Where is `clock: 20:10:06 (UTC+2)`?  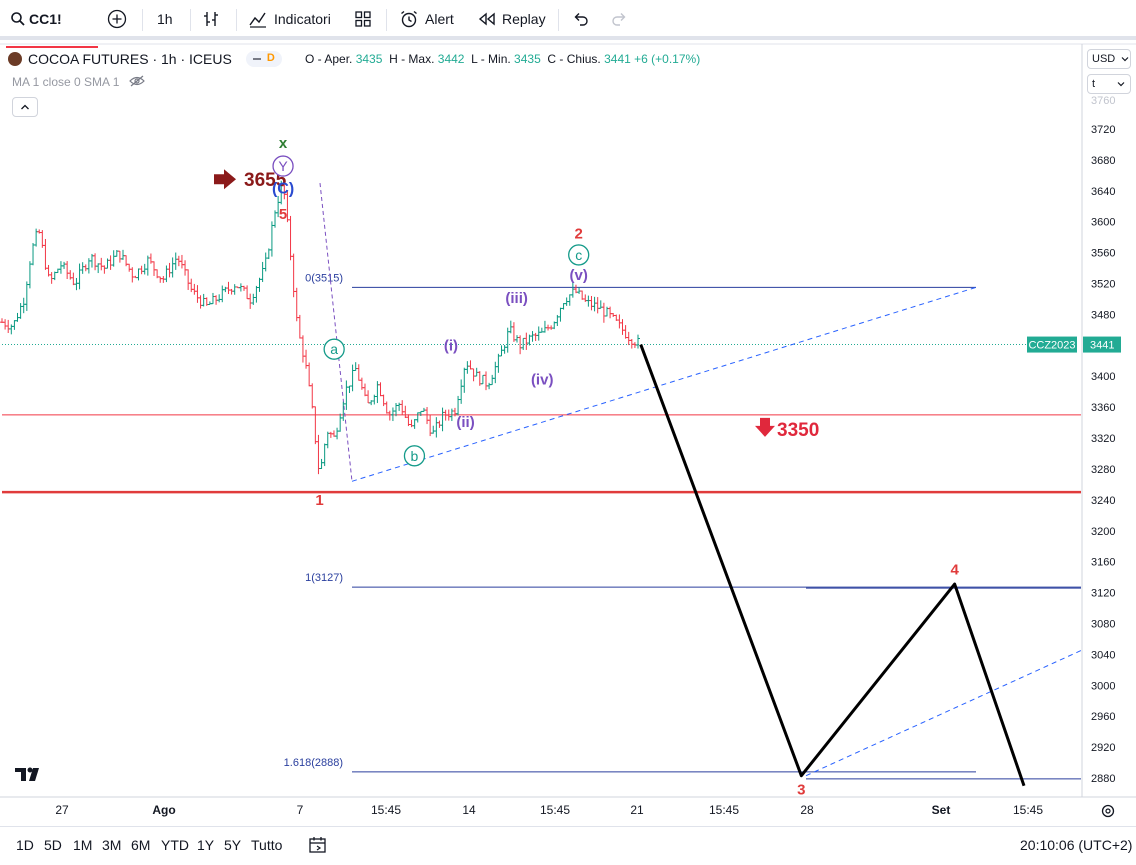 clock: 20:10:06 (UTC+2) is located at coordinates (1076, 845).